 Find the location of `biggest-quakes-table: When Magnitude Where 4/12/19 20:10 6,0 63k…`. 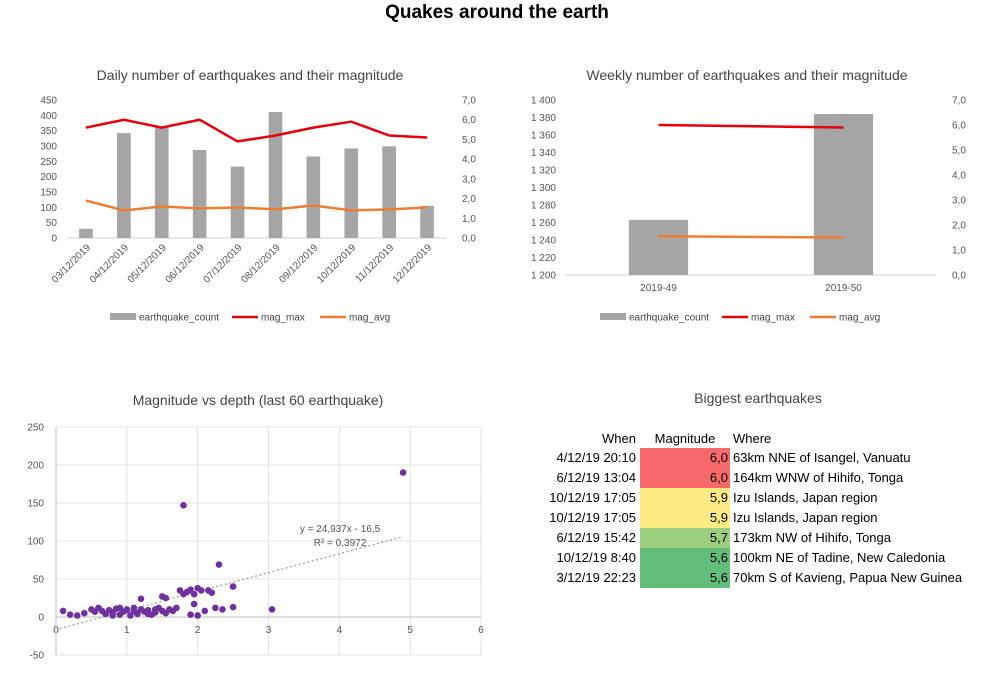

biggest-quakes-table: When Magnitude Where 4/12/19 20:10 6,0 63k… is located at coordinates (752, 508).